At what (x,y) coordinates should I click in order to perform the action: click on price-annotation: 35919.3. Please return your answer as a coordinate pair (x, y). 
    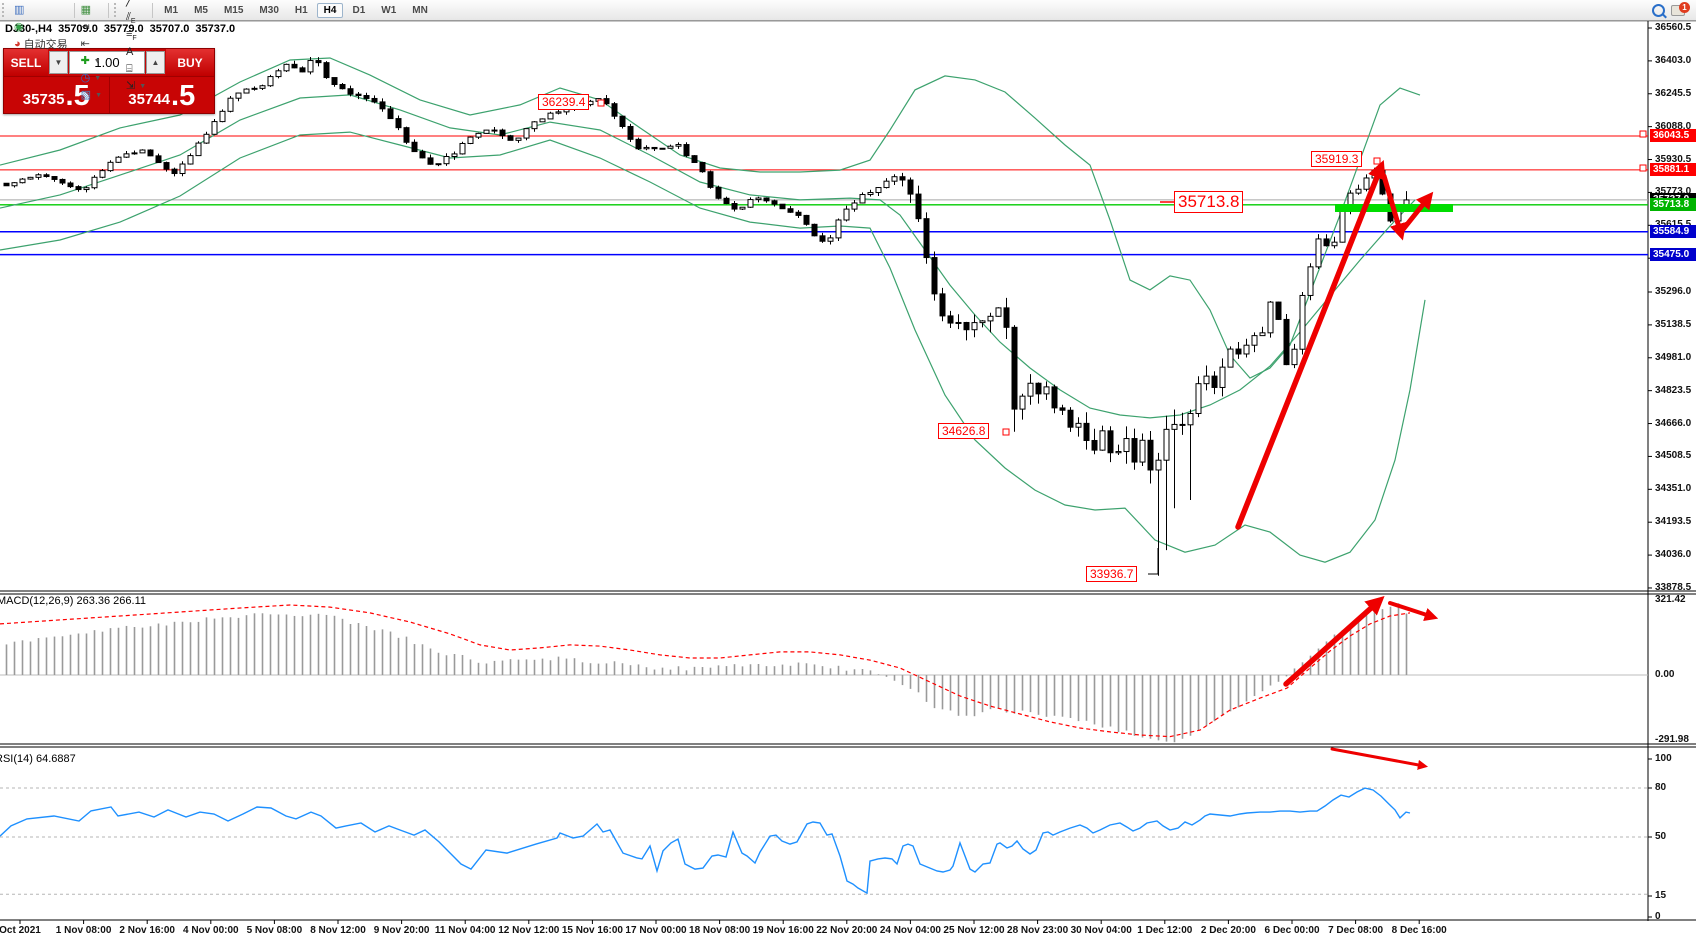
    Looking at the image, I should click on (1337, 159).